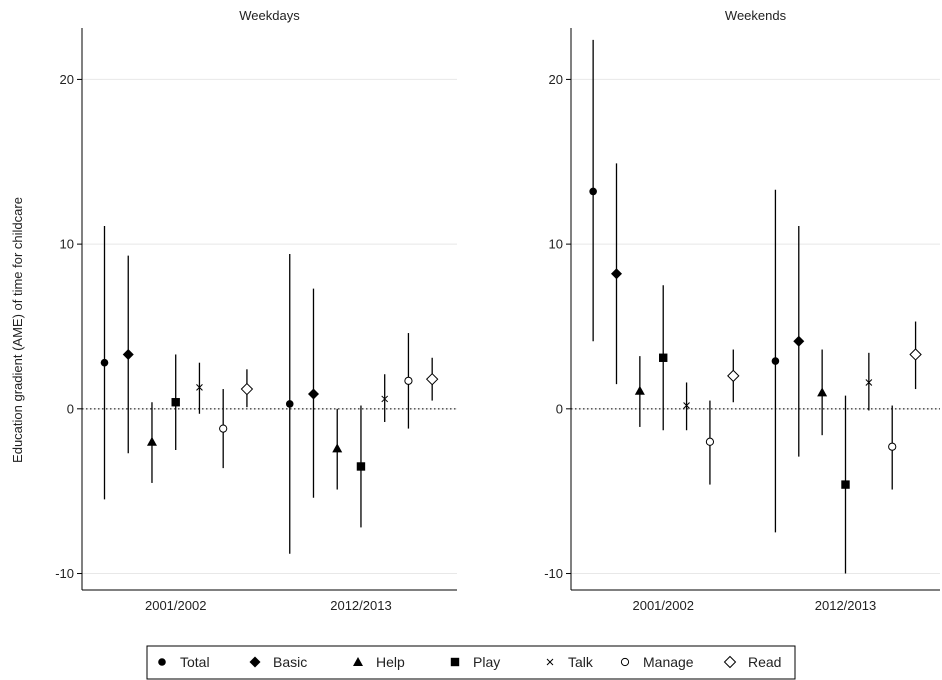 This screenshot has height=680, width=942. What do you see at coordinates (269, 15) in the screenshot?
I see `panel-title: Weekdays` at bounding box center [269, 15].